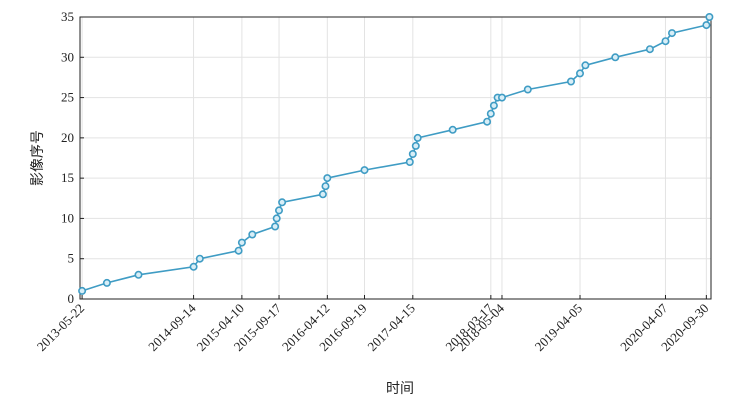 The width and height of the screenshot is (730, 409). What do you see at coordinates (67, 177) in the screenshot?
I see `y-tick-label: 15` at bounding box center [67, 177].